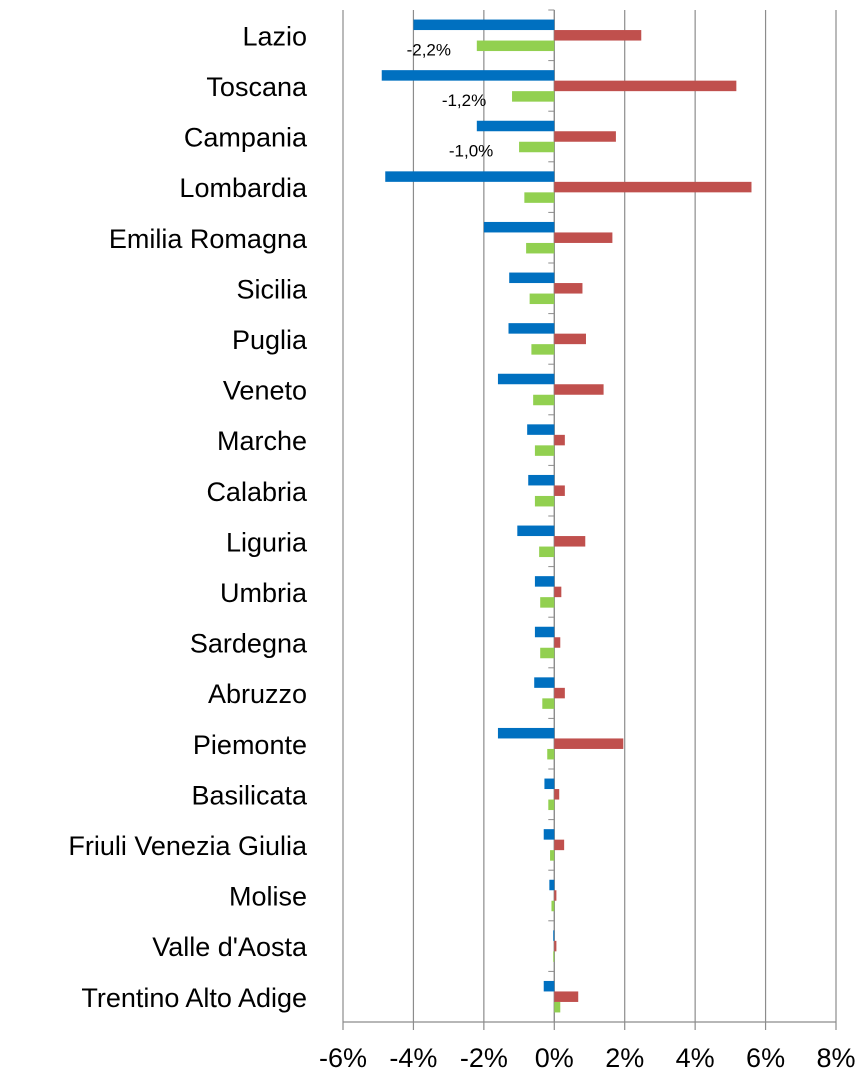  I want to click on y-tick-label: Marche, so click(262, 441).